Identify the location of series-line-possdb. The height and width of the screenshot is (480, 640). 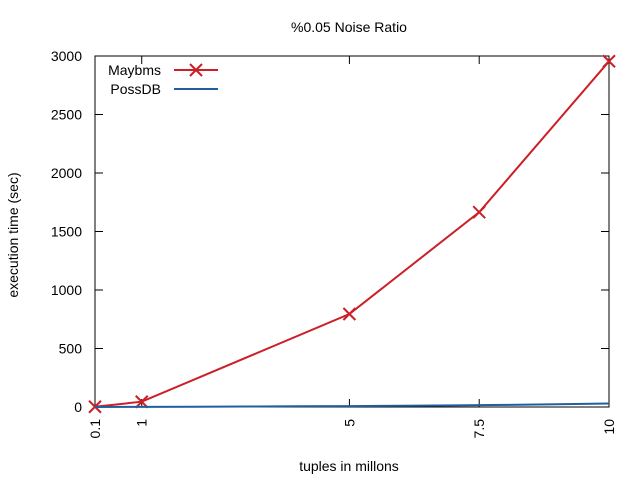
(352, 405).